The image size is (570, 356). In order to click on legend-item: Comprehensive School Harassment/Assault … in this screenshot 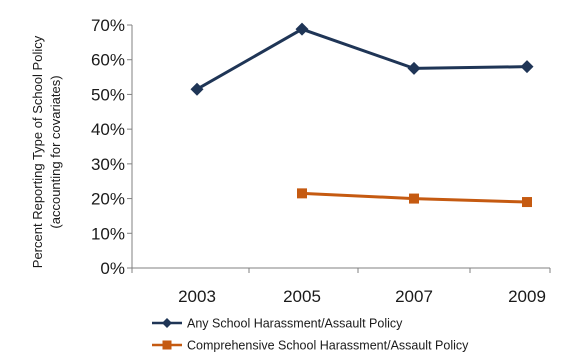, I will do `click(310, 346)`.